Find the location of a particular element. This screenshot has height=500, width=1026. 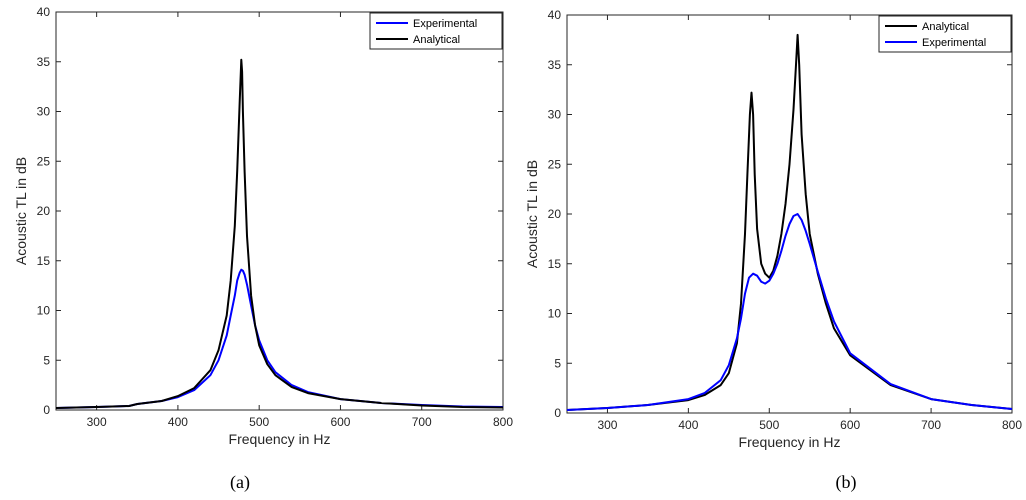

chart-b-y-tick-label: 25 is located at coordinates (555, 164).